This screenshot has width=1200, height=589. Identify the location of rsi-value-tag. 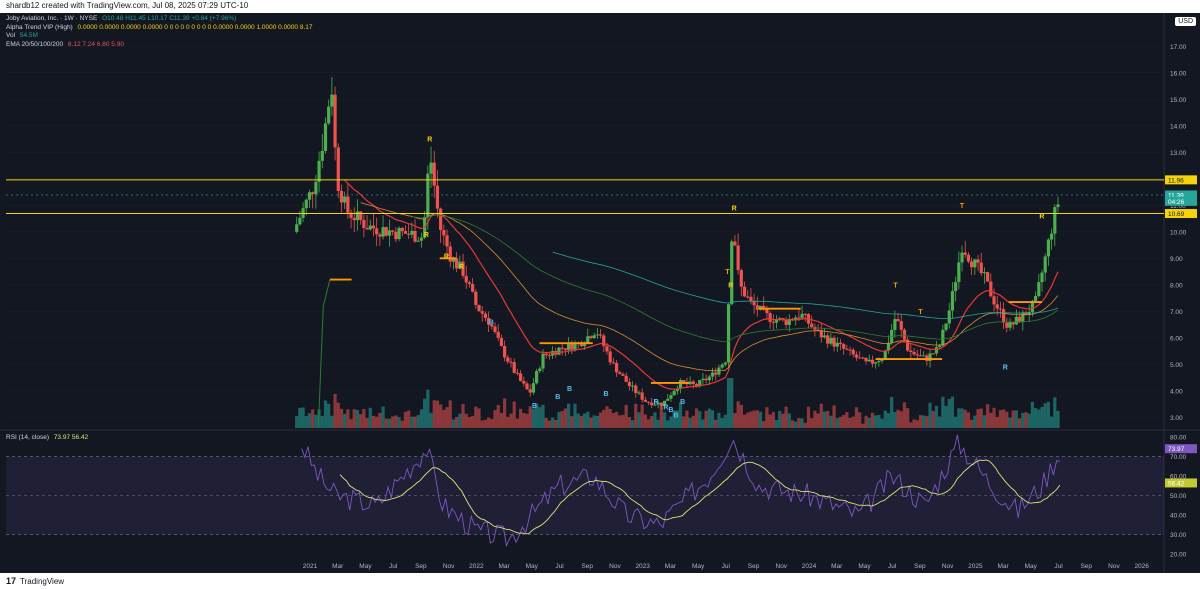
(1181, 449).